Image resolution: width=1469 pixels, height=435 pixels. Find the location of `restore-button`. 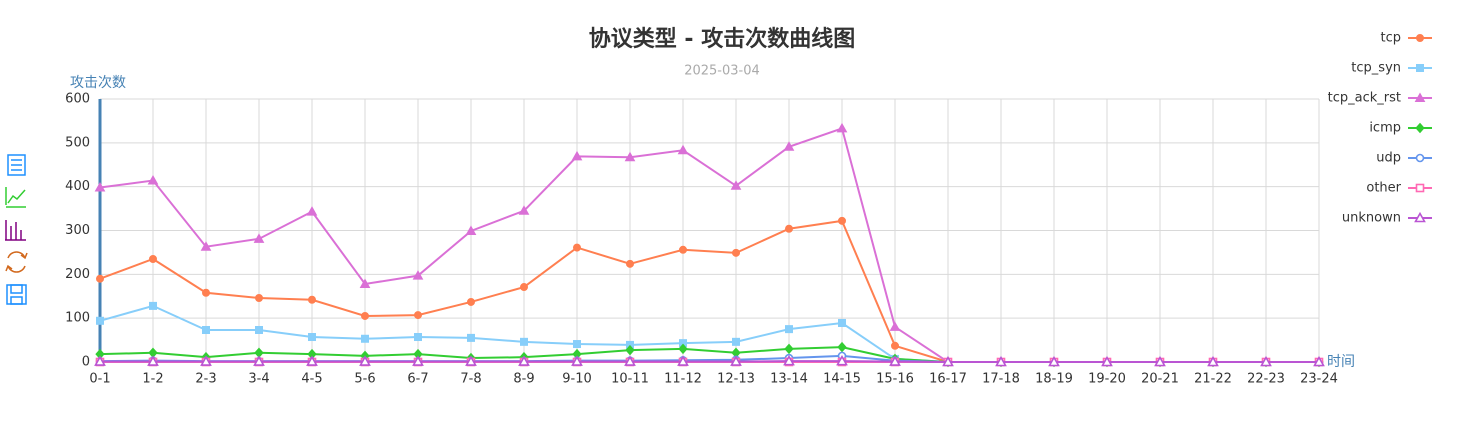

restore-button is located at coordinates (16, 262).